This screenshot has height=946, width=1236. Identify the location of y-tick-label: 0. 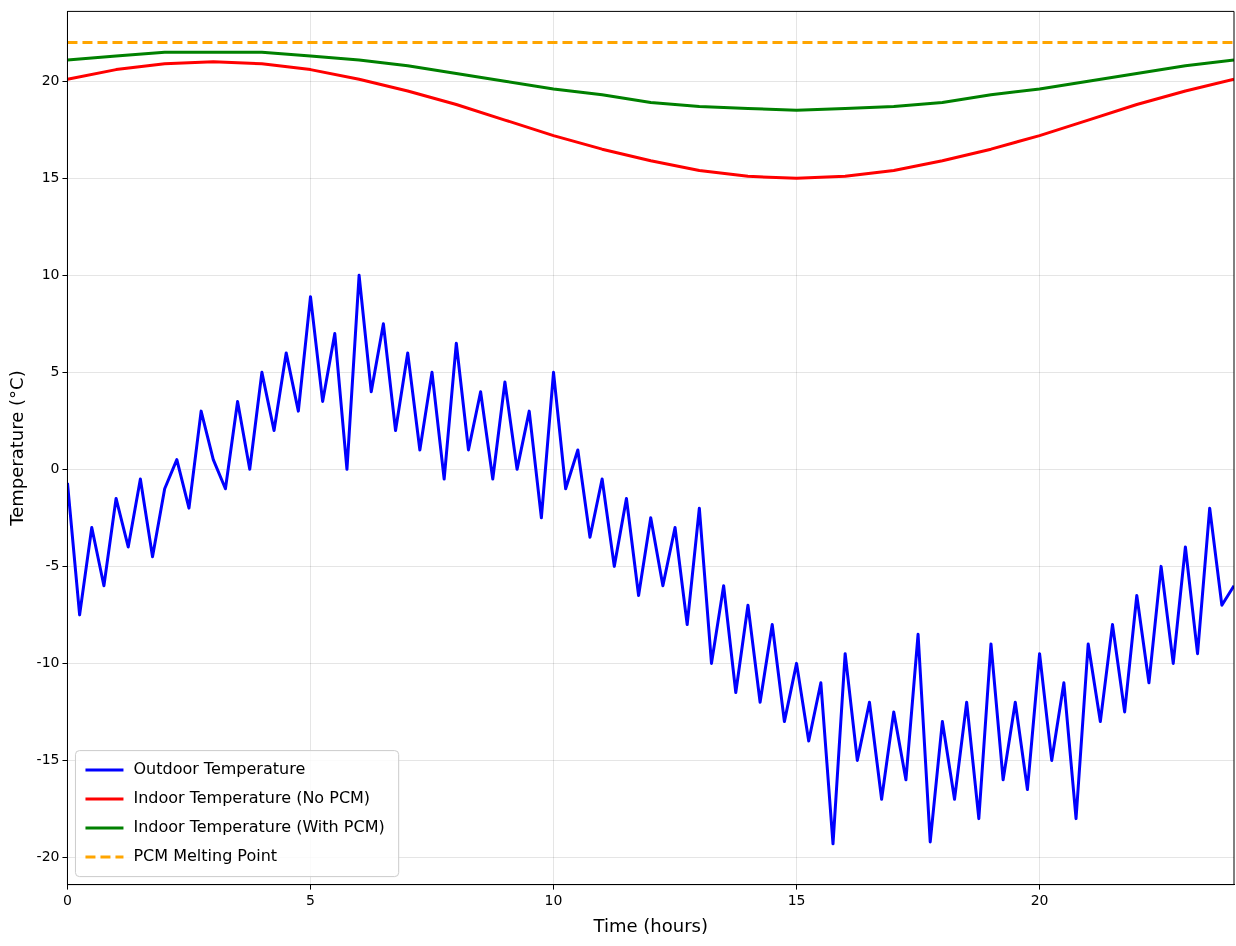
(55, 467).